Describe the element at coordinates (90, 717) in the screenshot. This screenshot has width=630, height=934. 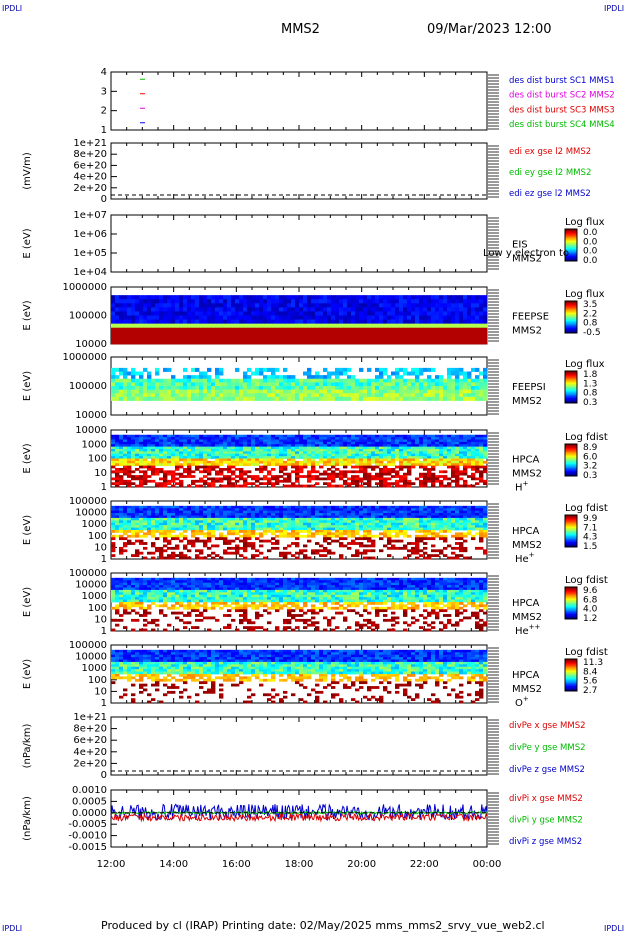
I see `y-tick-label: 1e+21` at that location.